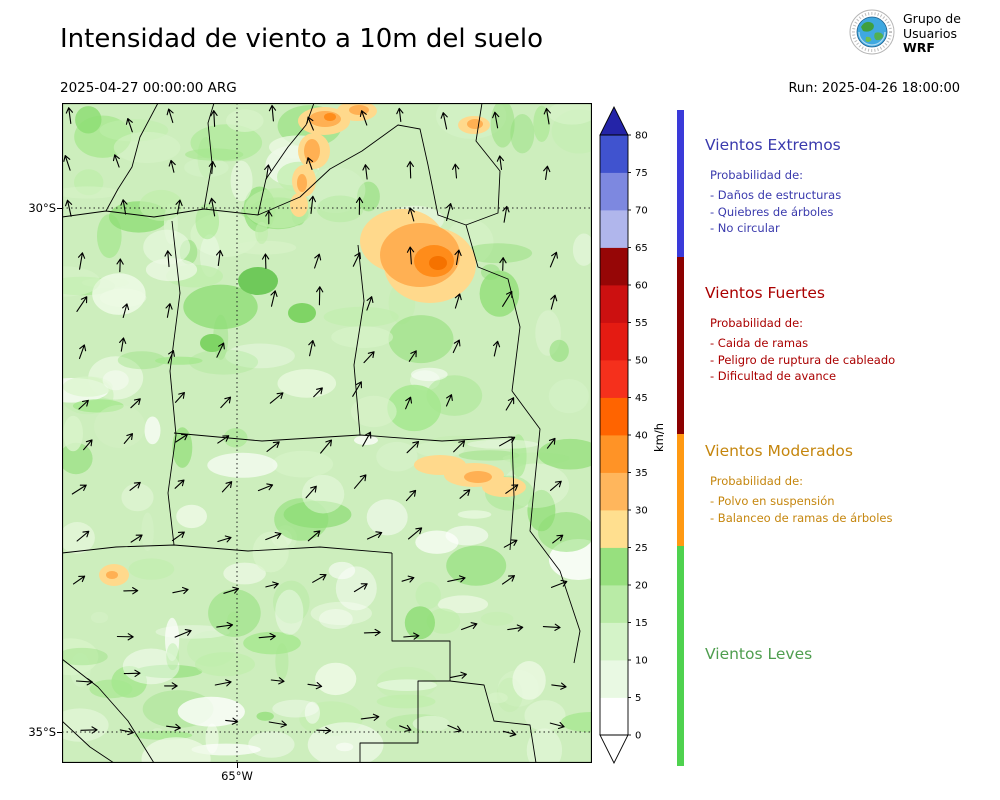 The height and width of the screenshot is (800, 1000). What do you see at coordinates (42, 208) in the screenshot?
I see `y-axis-label-30s: 30°S` at bounding box center [42, 208].